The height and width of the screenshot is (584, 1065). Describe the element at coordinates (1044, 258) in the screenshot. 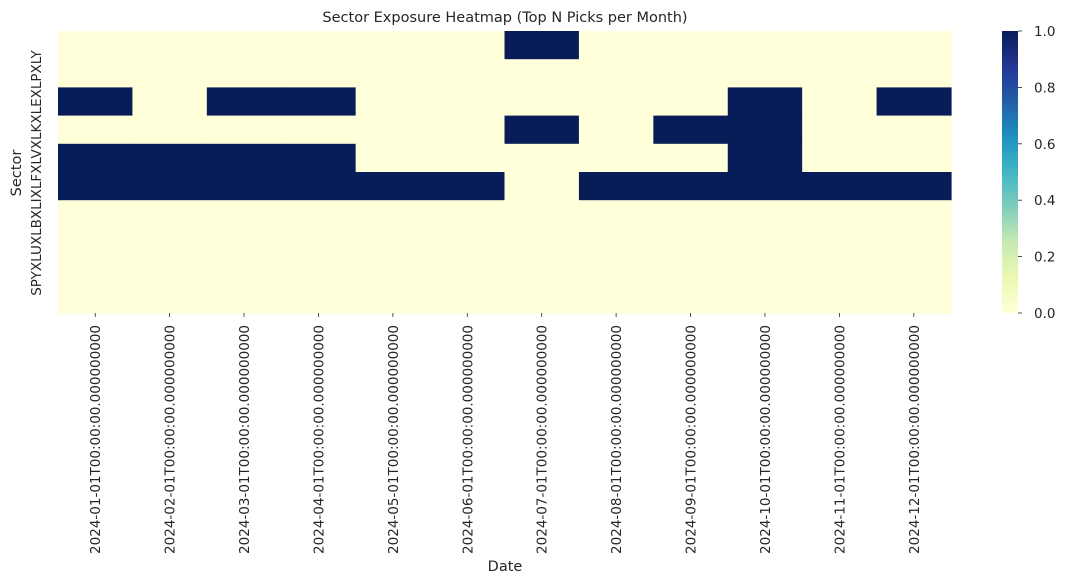

I see `colorbar-tick-label: 0.2` at that location.